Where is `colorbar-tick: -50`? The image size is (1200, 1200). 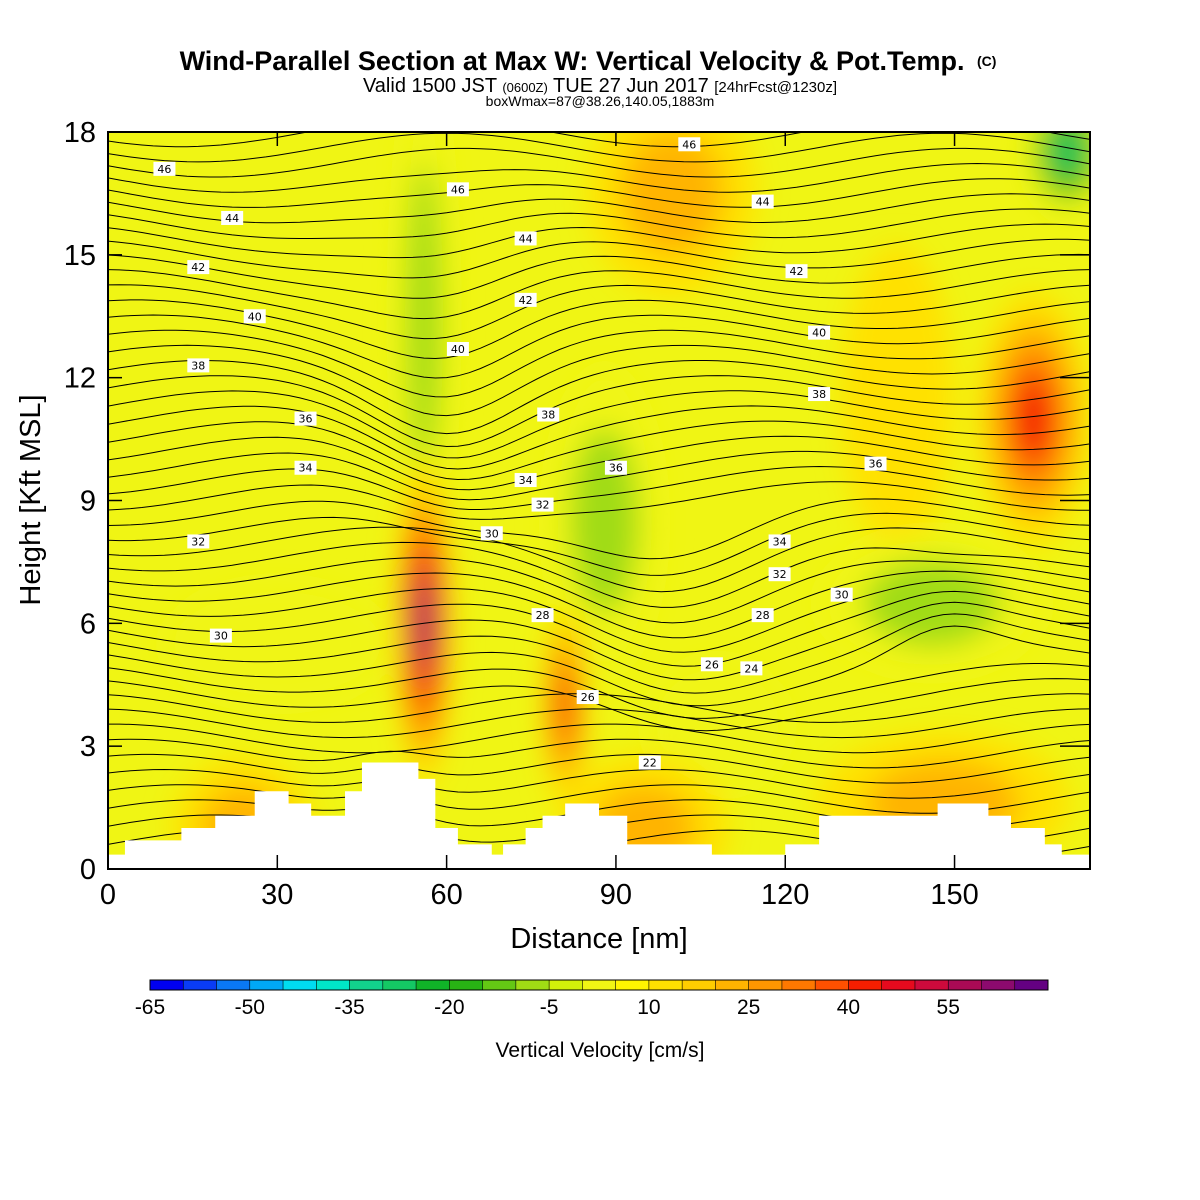
colorbar-tick: -50 is located at coordinates (250, 1007).